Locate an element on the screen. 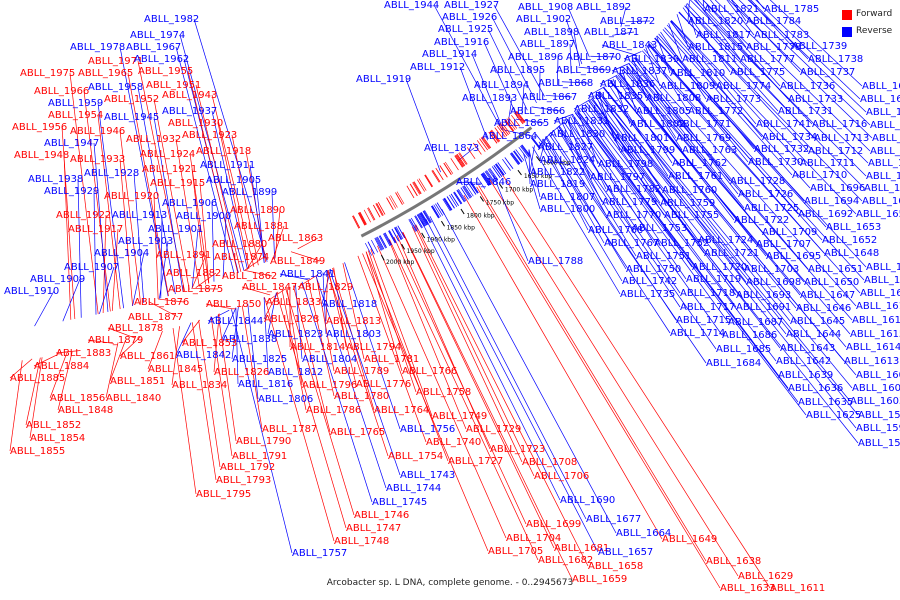 The width and height of the screenshot is (900, 600). gene-label: ABLL_1797 is located at coordinates (617, 177).